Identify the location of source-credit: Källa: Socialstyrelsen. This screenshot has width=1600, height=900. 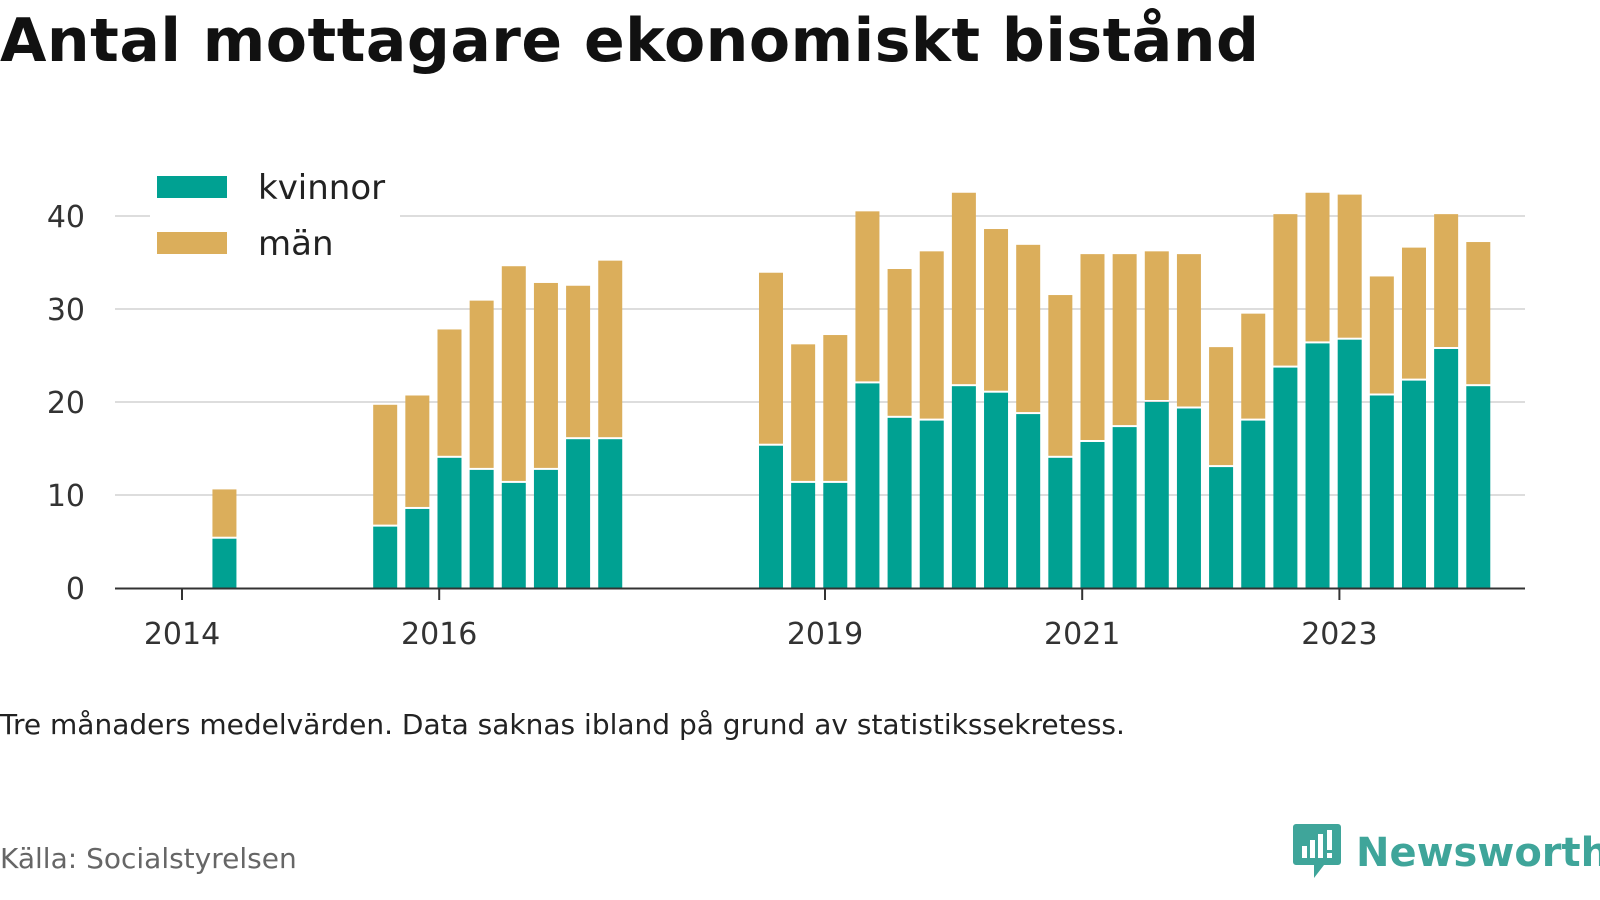
(148, 858).